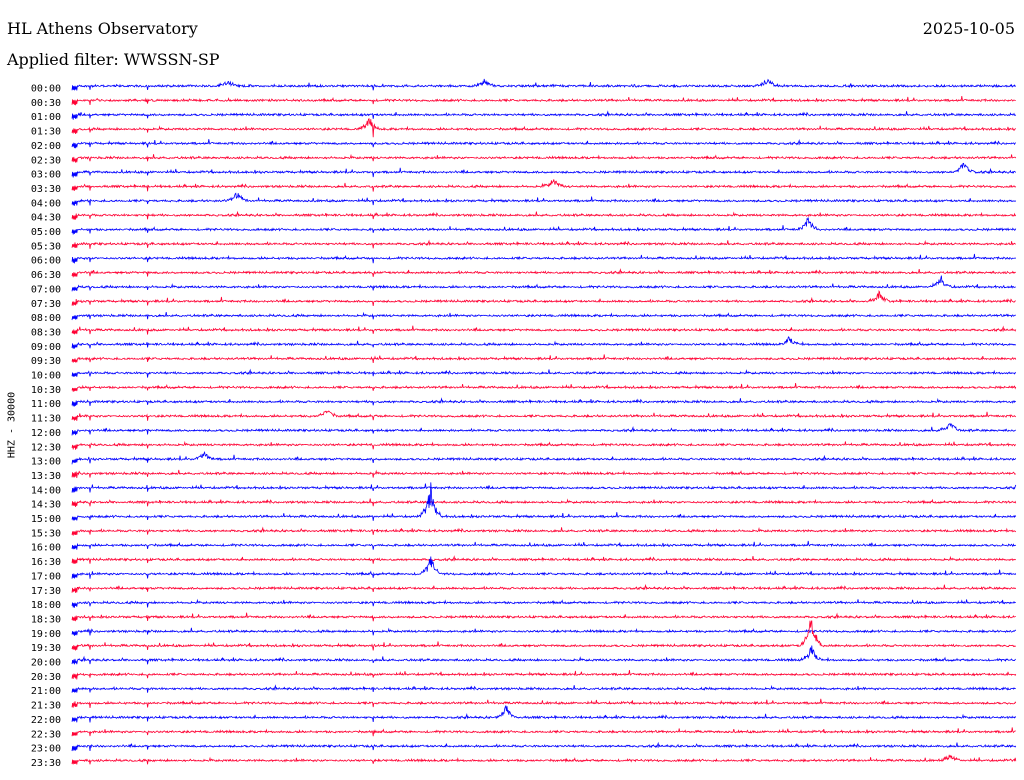 Image resolution: width=1024 pixels, height=780 pixels. What do you see at coordinates (46, 376) in the screenshot?
I see `row-time-label: 10:00` at bounding box center [46, 376].